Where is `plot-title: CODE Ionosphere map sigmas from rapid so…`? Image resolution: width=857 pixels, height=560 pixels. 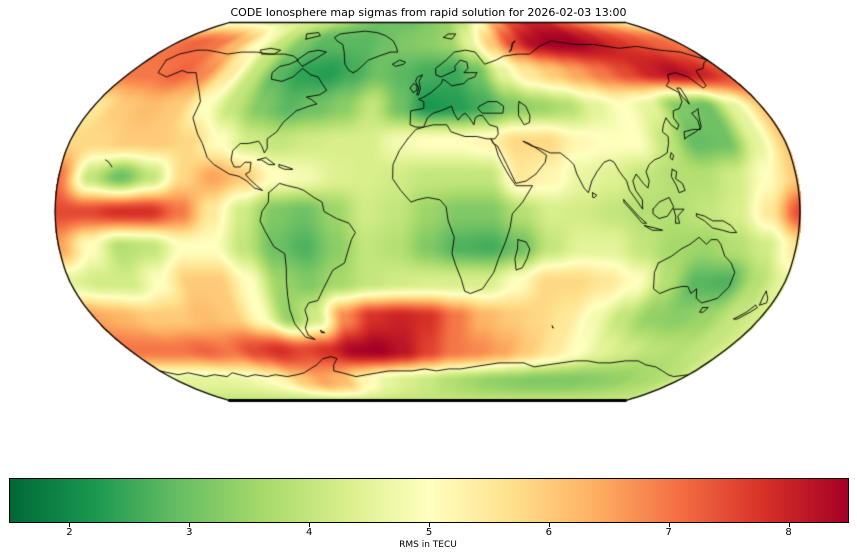 plot-title: CODE Ionosphere map sigmas from rapid so… is located at coordinates (428, 12).